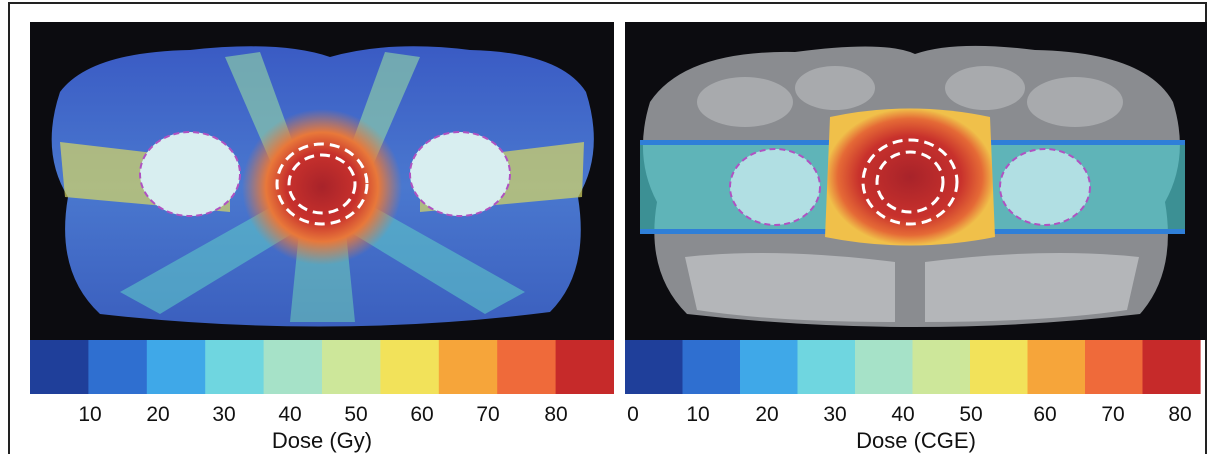 The image size is (1211, 457). I want to click on proton-dose-ticks: 0 10 20 30 40 50 60 70 80, so click(916, 418).